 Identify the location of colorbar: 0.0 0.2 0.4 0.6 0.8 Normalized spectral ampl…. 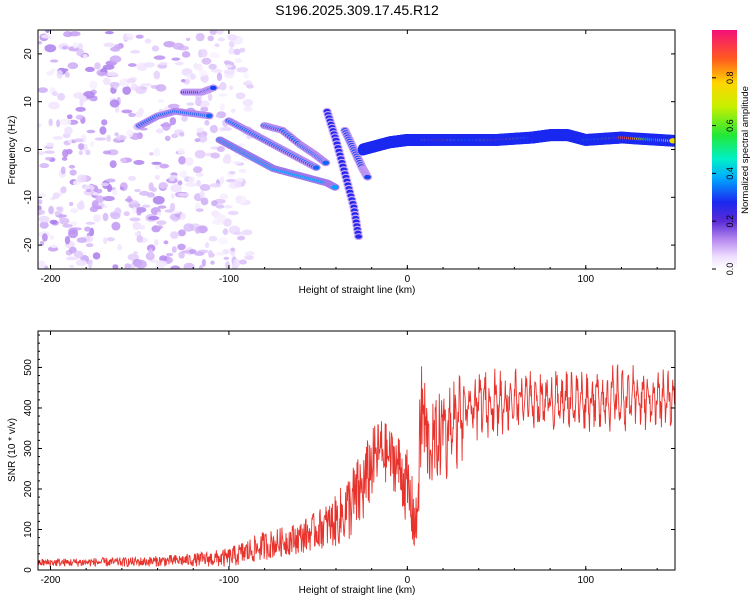
(731, 152).